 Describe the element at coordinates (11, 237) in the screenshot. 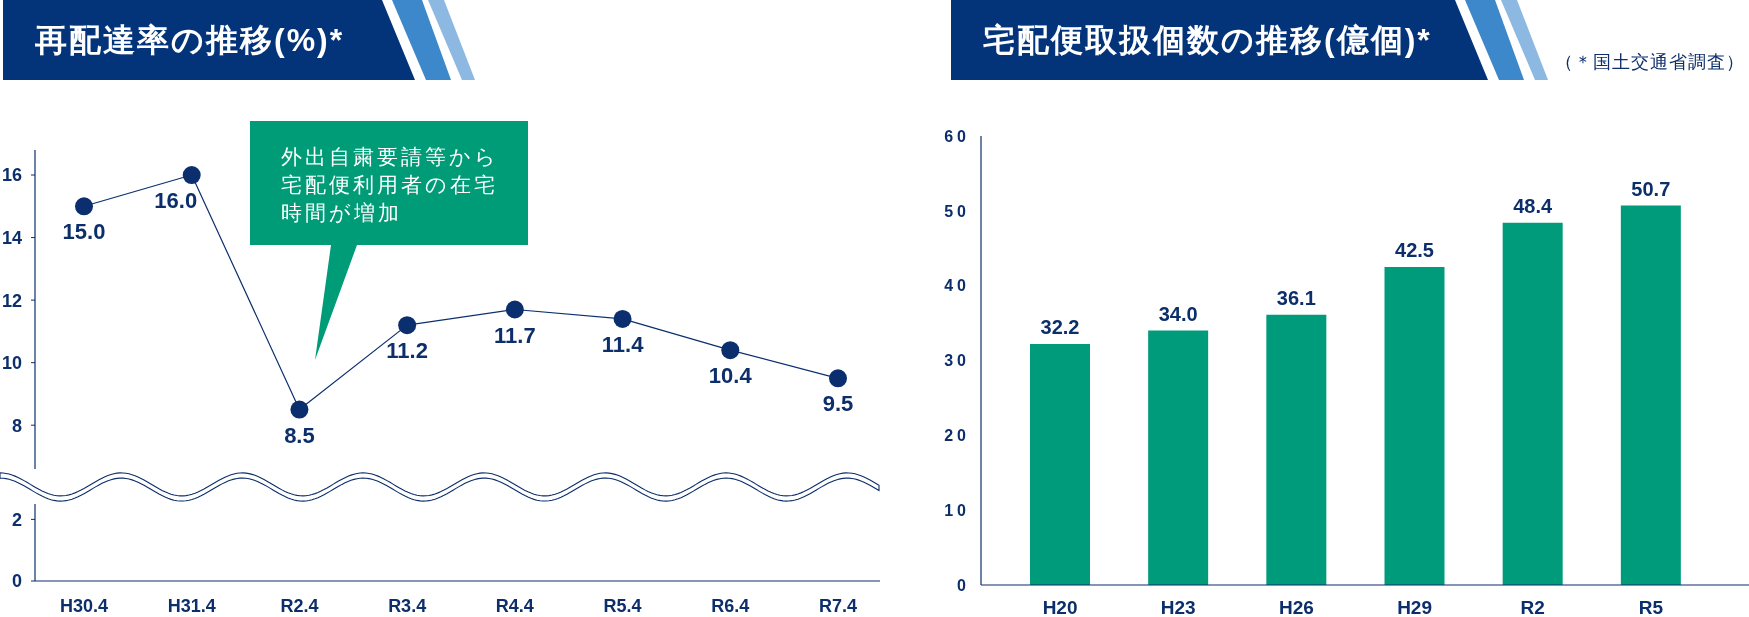

I see `y-tick-label: 14` at that location.